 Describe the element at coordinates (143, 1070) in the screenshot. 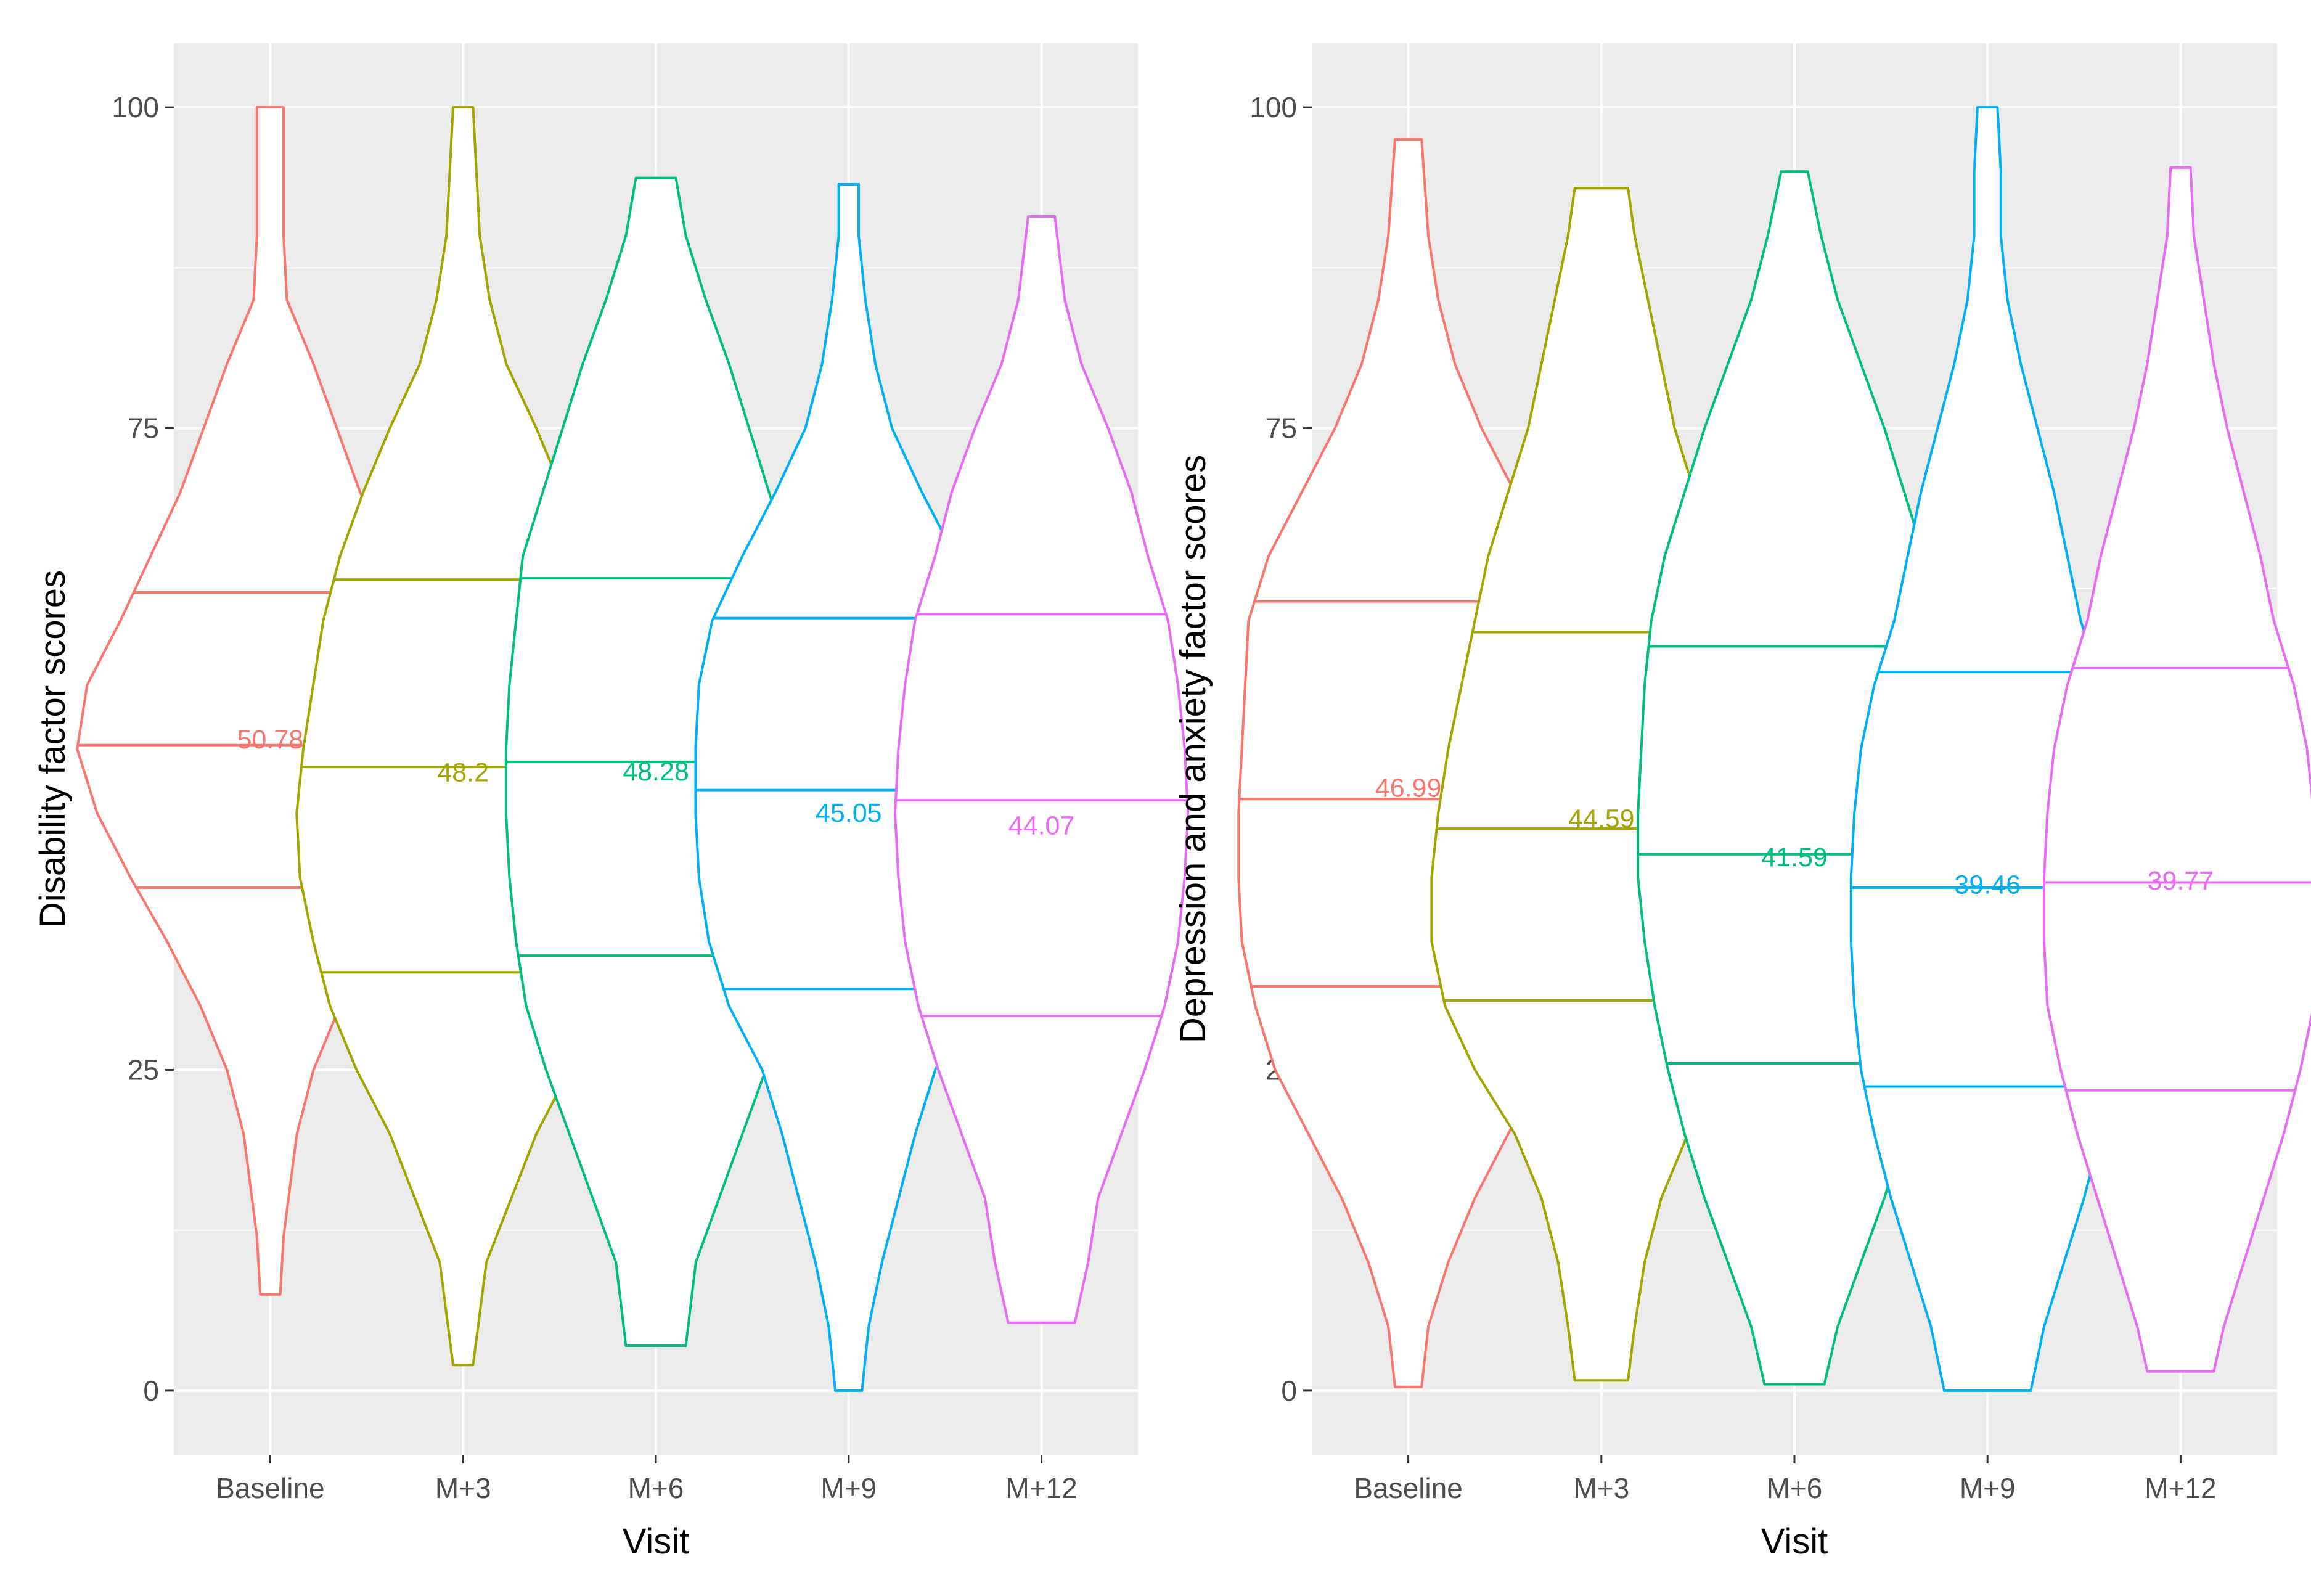

I see `y-tick-label: 25` at that location.